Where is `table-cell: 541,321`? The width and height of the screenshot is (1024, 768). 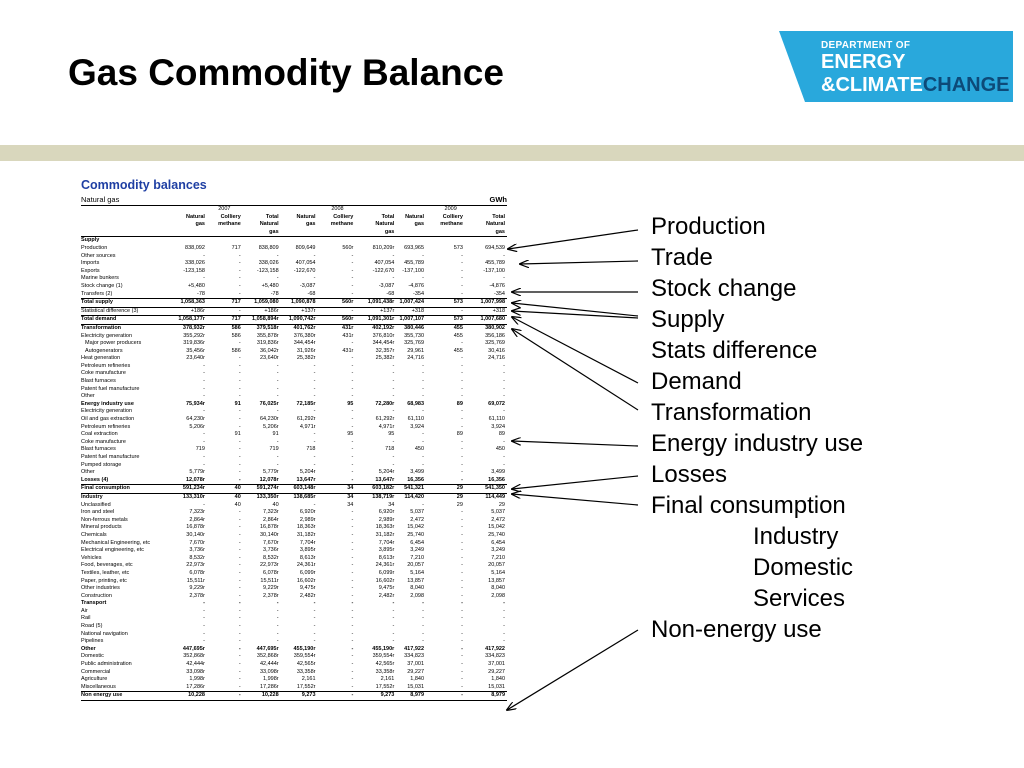
table-cell: 541,321 is located at coordinates (411, 489).